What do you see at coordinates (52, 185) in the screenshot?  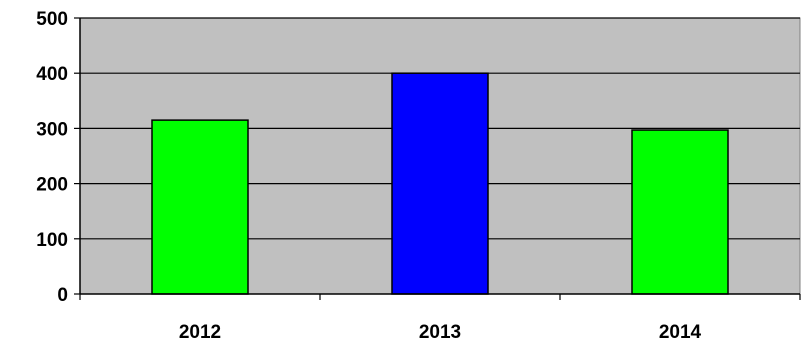 I see `y-tick-label-200: 200` at bounding box center [52, 185].